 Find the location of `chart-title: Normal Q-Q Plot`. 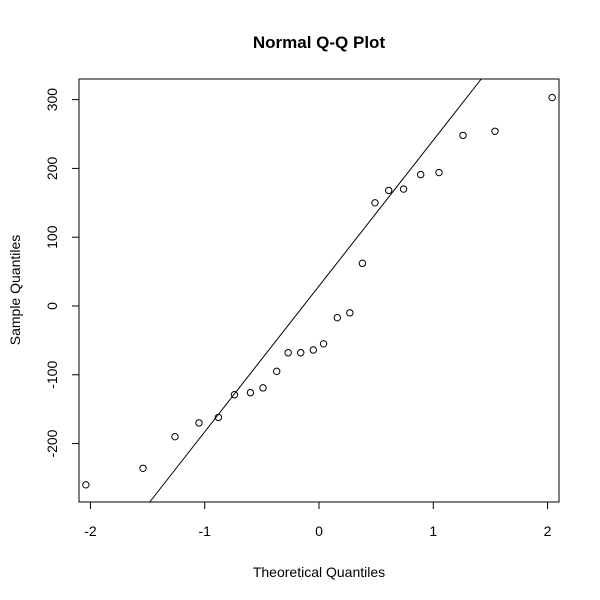

chart-title: Normal Q-Q Plot is located at coordinates (319, 42).